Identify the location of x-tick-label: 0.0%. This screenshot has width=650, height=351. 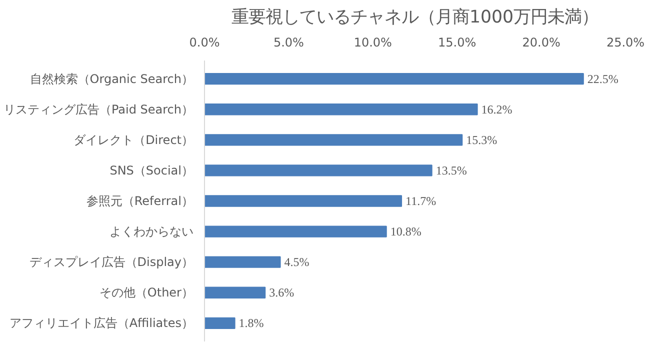
(204, 43).